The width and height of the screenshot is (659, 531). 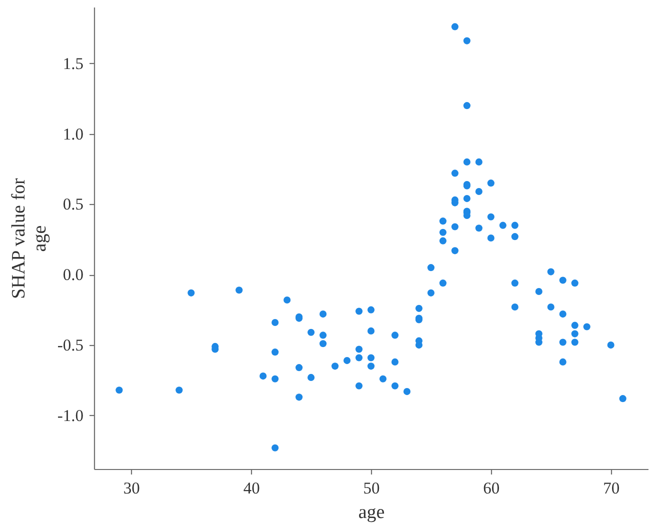 What do you see at coordinates (371, 512) in the screenshot?
I see `x-axis-title: age` at bounding box center [371, 512].